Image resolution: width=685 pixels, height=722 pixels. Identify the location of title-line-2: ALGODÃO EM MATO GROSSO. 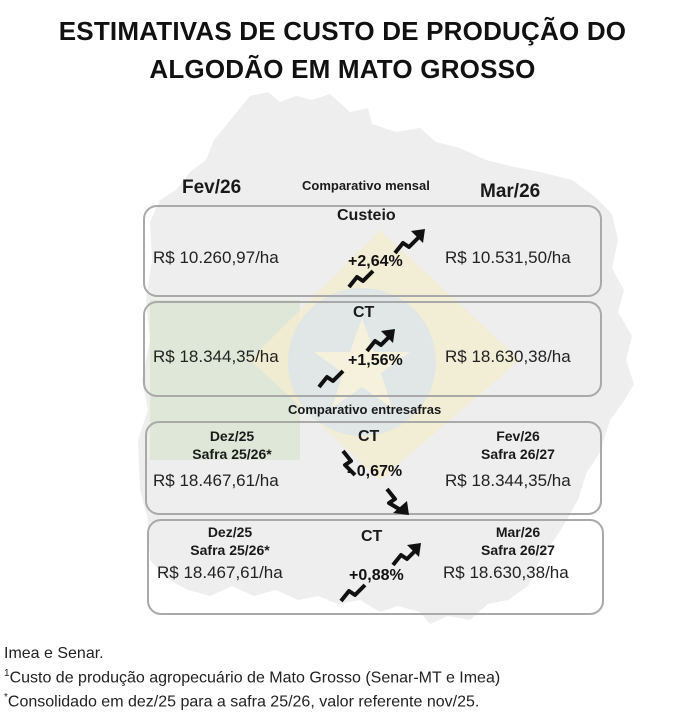
(342, 69).